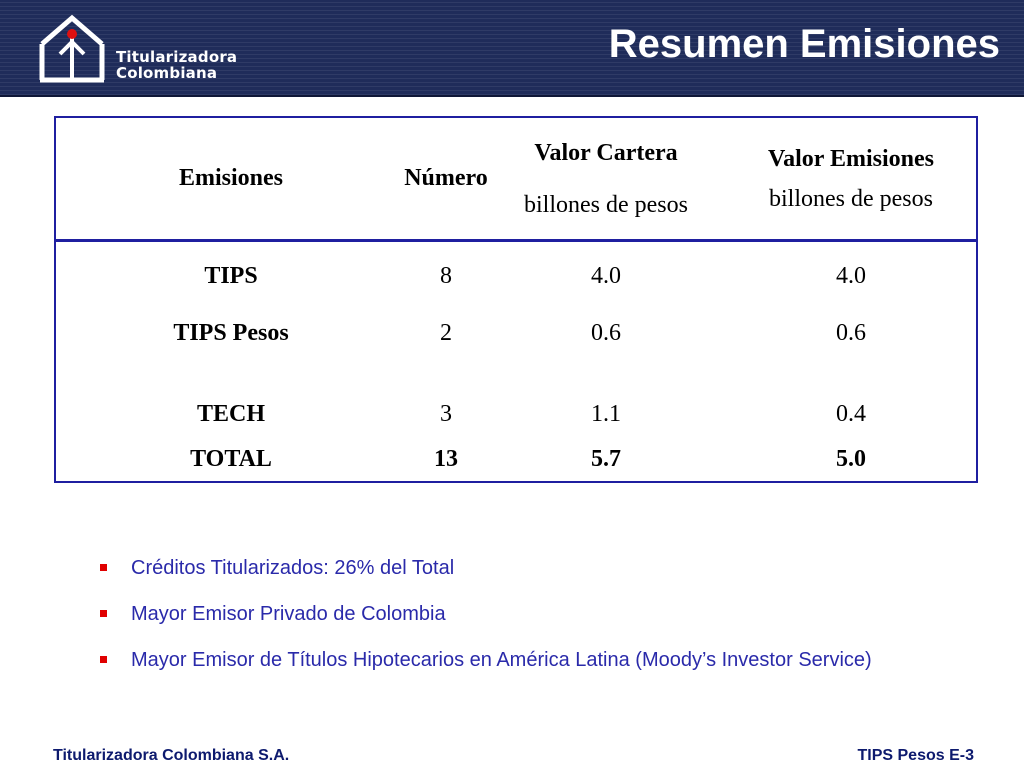 The width and height of the screenshot is (1024, 768). Describe the element at coordinates (804, 44) in the screenshot. I see `slide-title: Resumen Emisiones` at that location.